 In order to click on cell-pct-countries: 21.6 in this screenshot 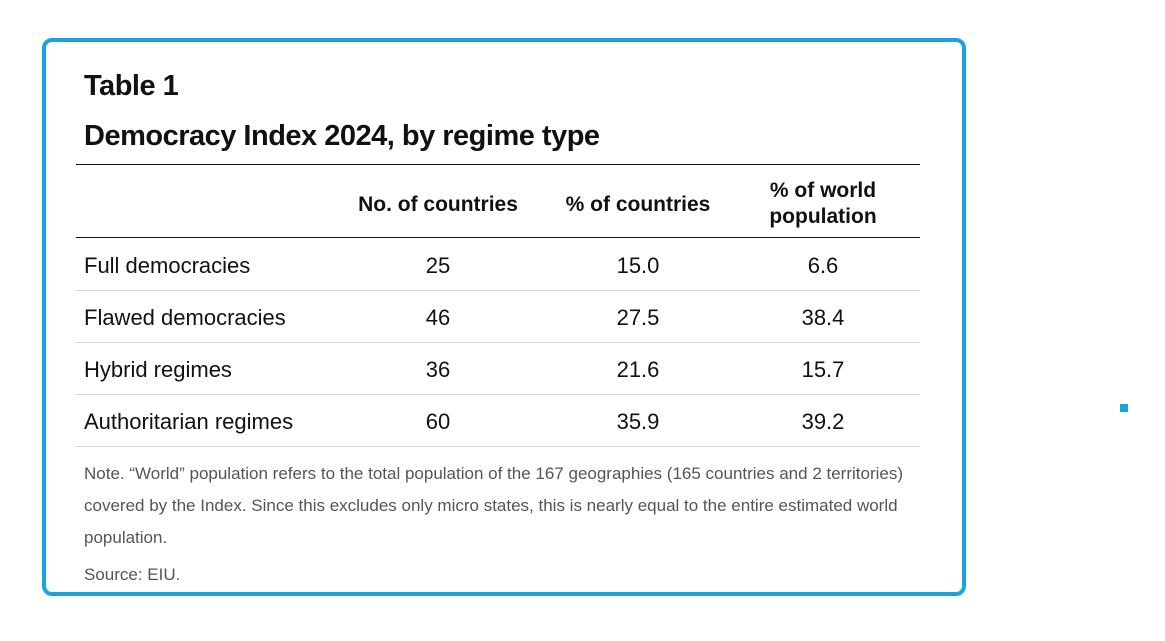, I will do `click(638, 369)`.